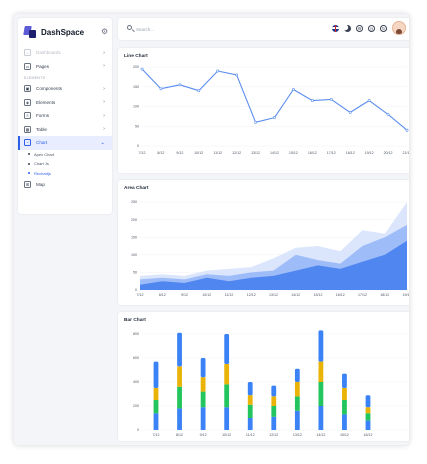 This screenshot has width=427, height=464. I want to click on sidebar-item-chart: ◔ Chart ⌄, so click(65, 143).